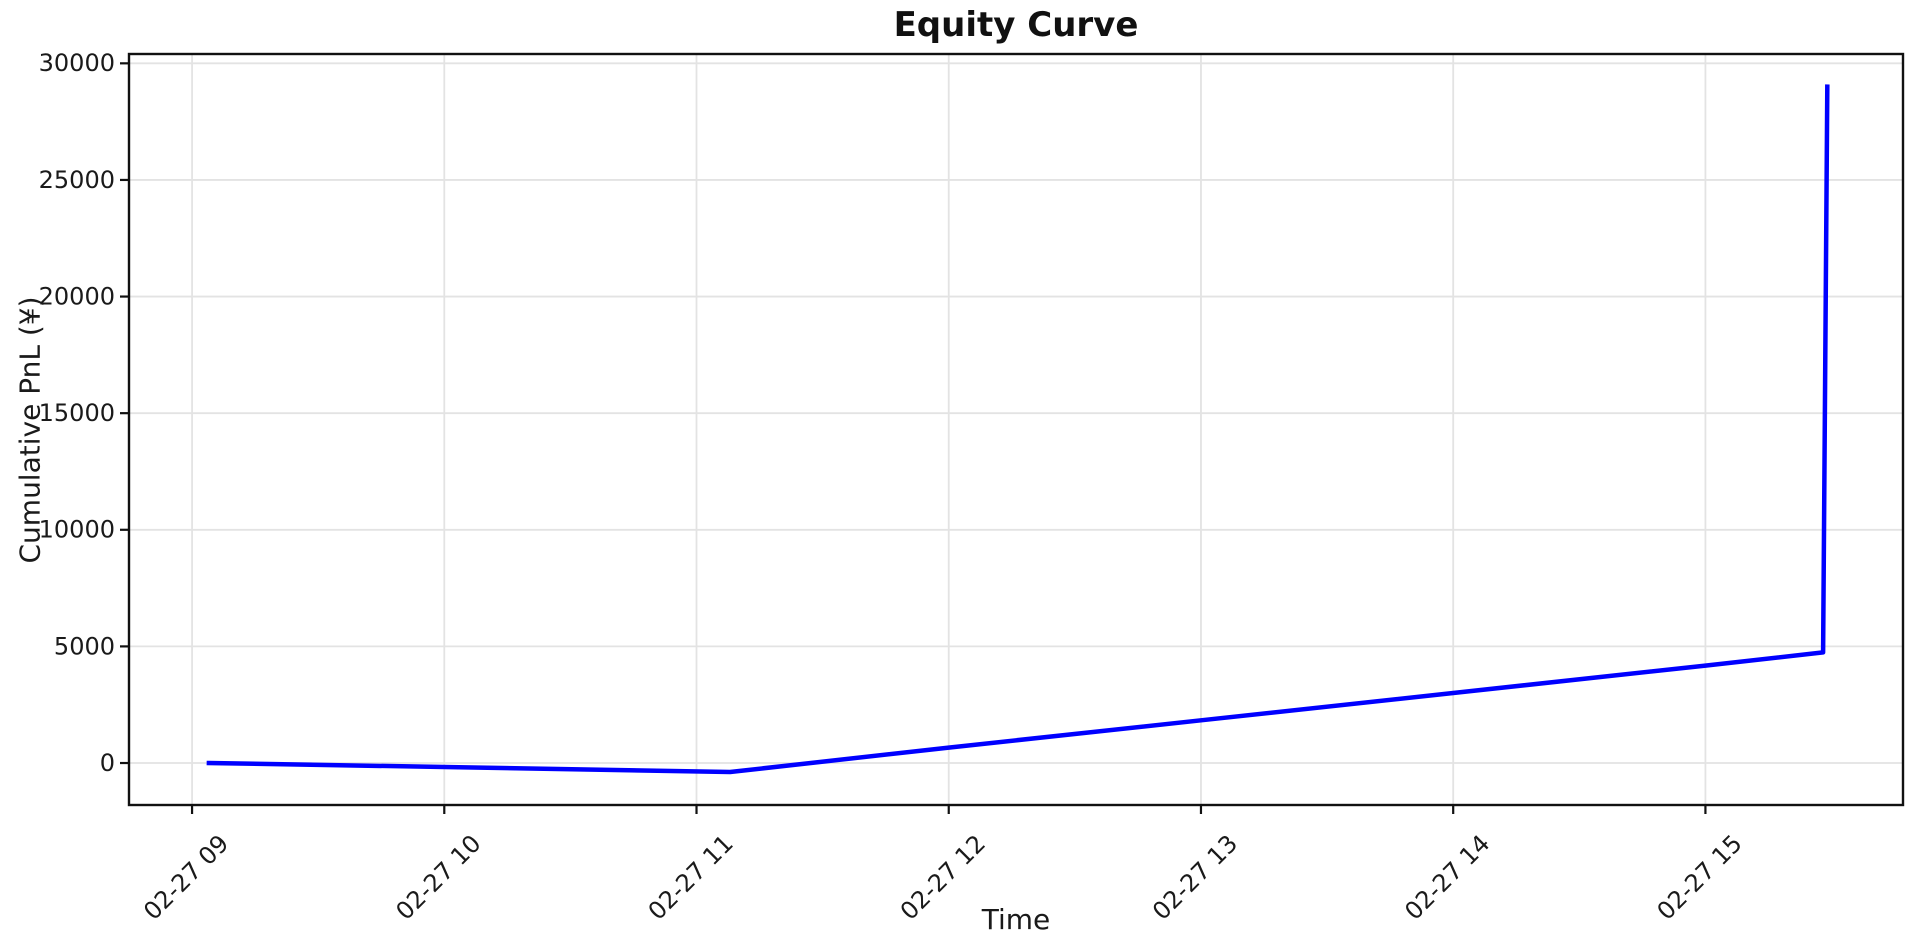 The width and height of the screenshot is (1920, 951). I want to click on y-tick-label: 25000, so click(77, 180).